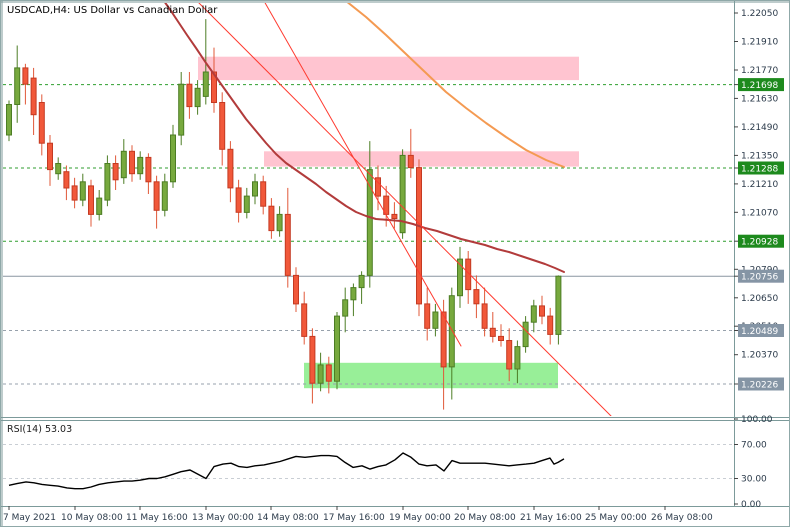 The image size is (790, 527). I want to click on price-level-label-1.21288: 1.21288, so click(759, 168).